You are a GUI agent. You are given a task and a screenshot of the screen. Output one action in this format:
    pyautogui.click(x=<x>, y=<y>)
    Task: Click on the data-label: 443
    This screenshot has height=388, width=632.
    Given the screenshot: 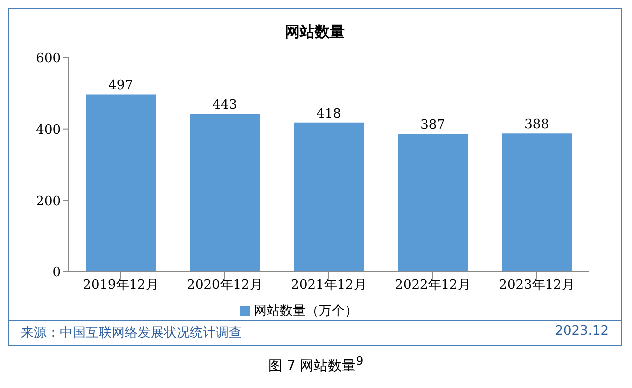 What is the action you would take?
    pyautogui.click(x=225, y=105)
    